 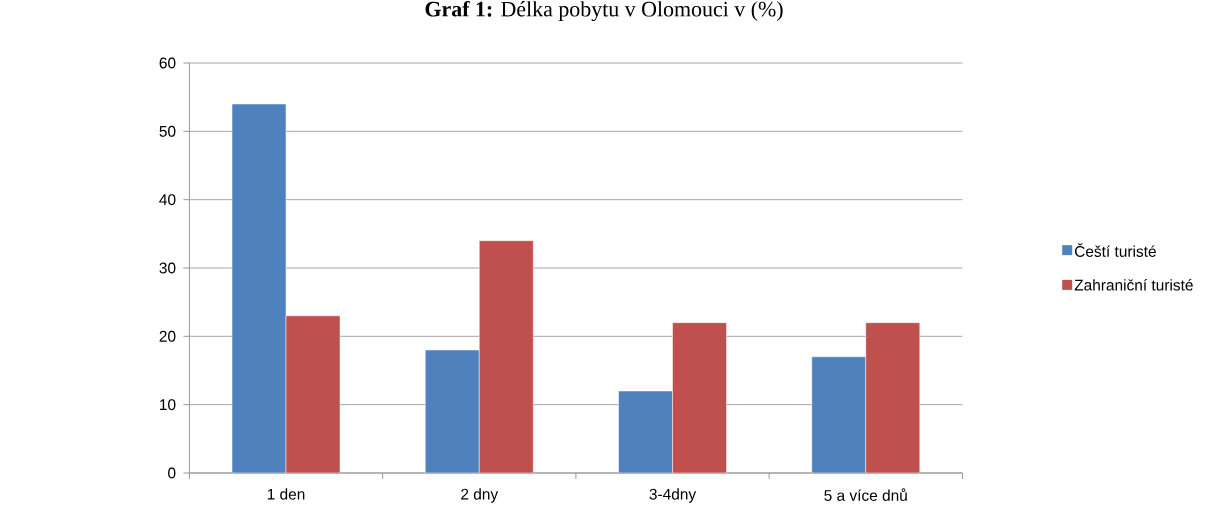 What do you see at coordinates (168, 405) in the screenshot?
I see `y-tick-label: 10` at bounding box center [168, 405].